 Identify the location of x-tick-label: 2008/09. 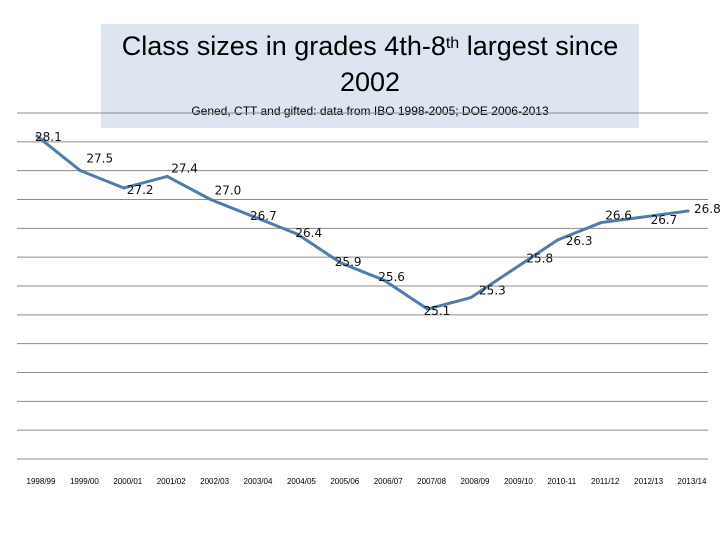
(475, 481).